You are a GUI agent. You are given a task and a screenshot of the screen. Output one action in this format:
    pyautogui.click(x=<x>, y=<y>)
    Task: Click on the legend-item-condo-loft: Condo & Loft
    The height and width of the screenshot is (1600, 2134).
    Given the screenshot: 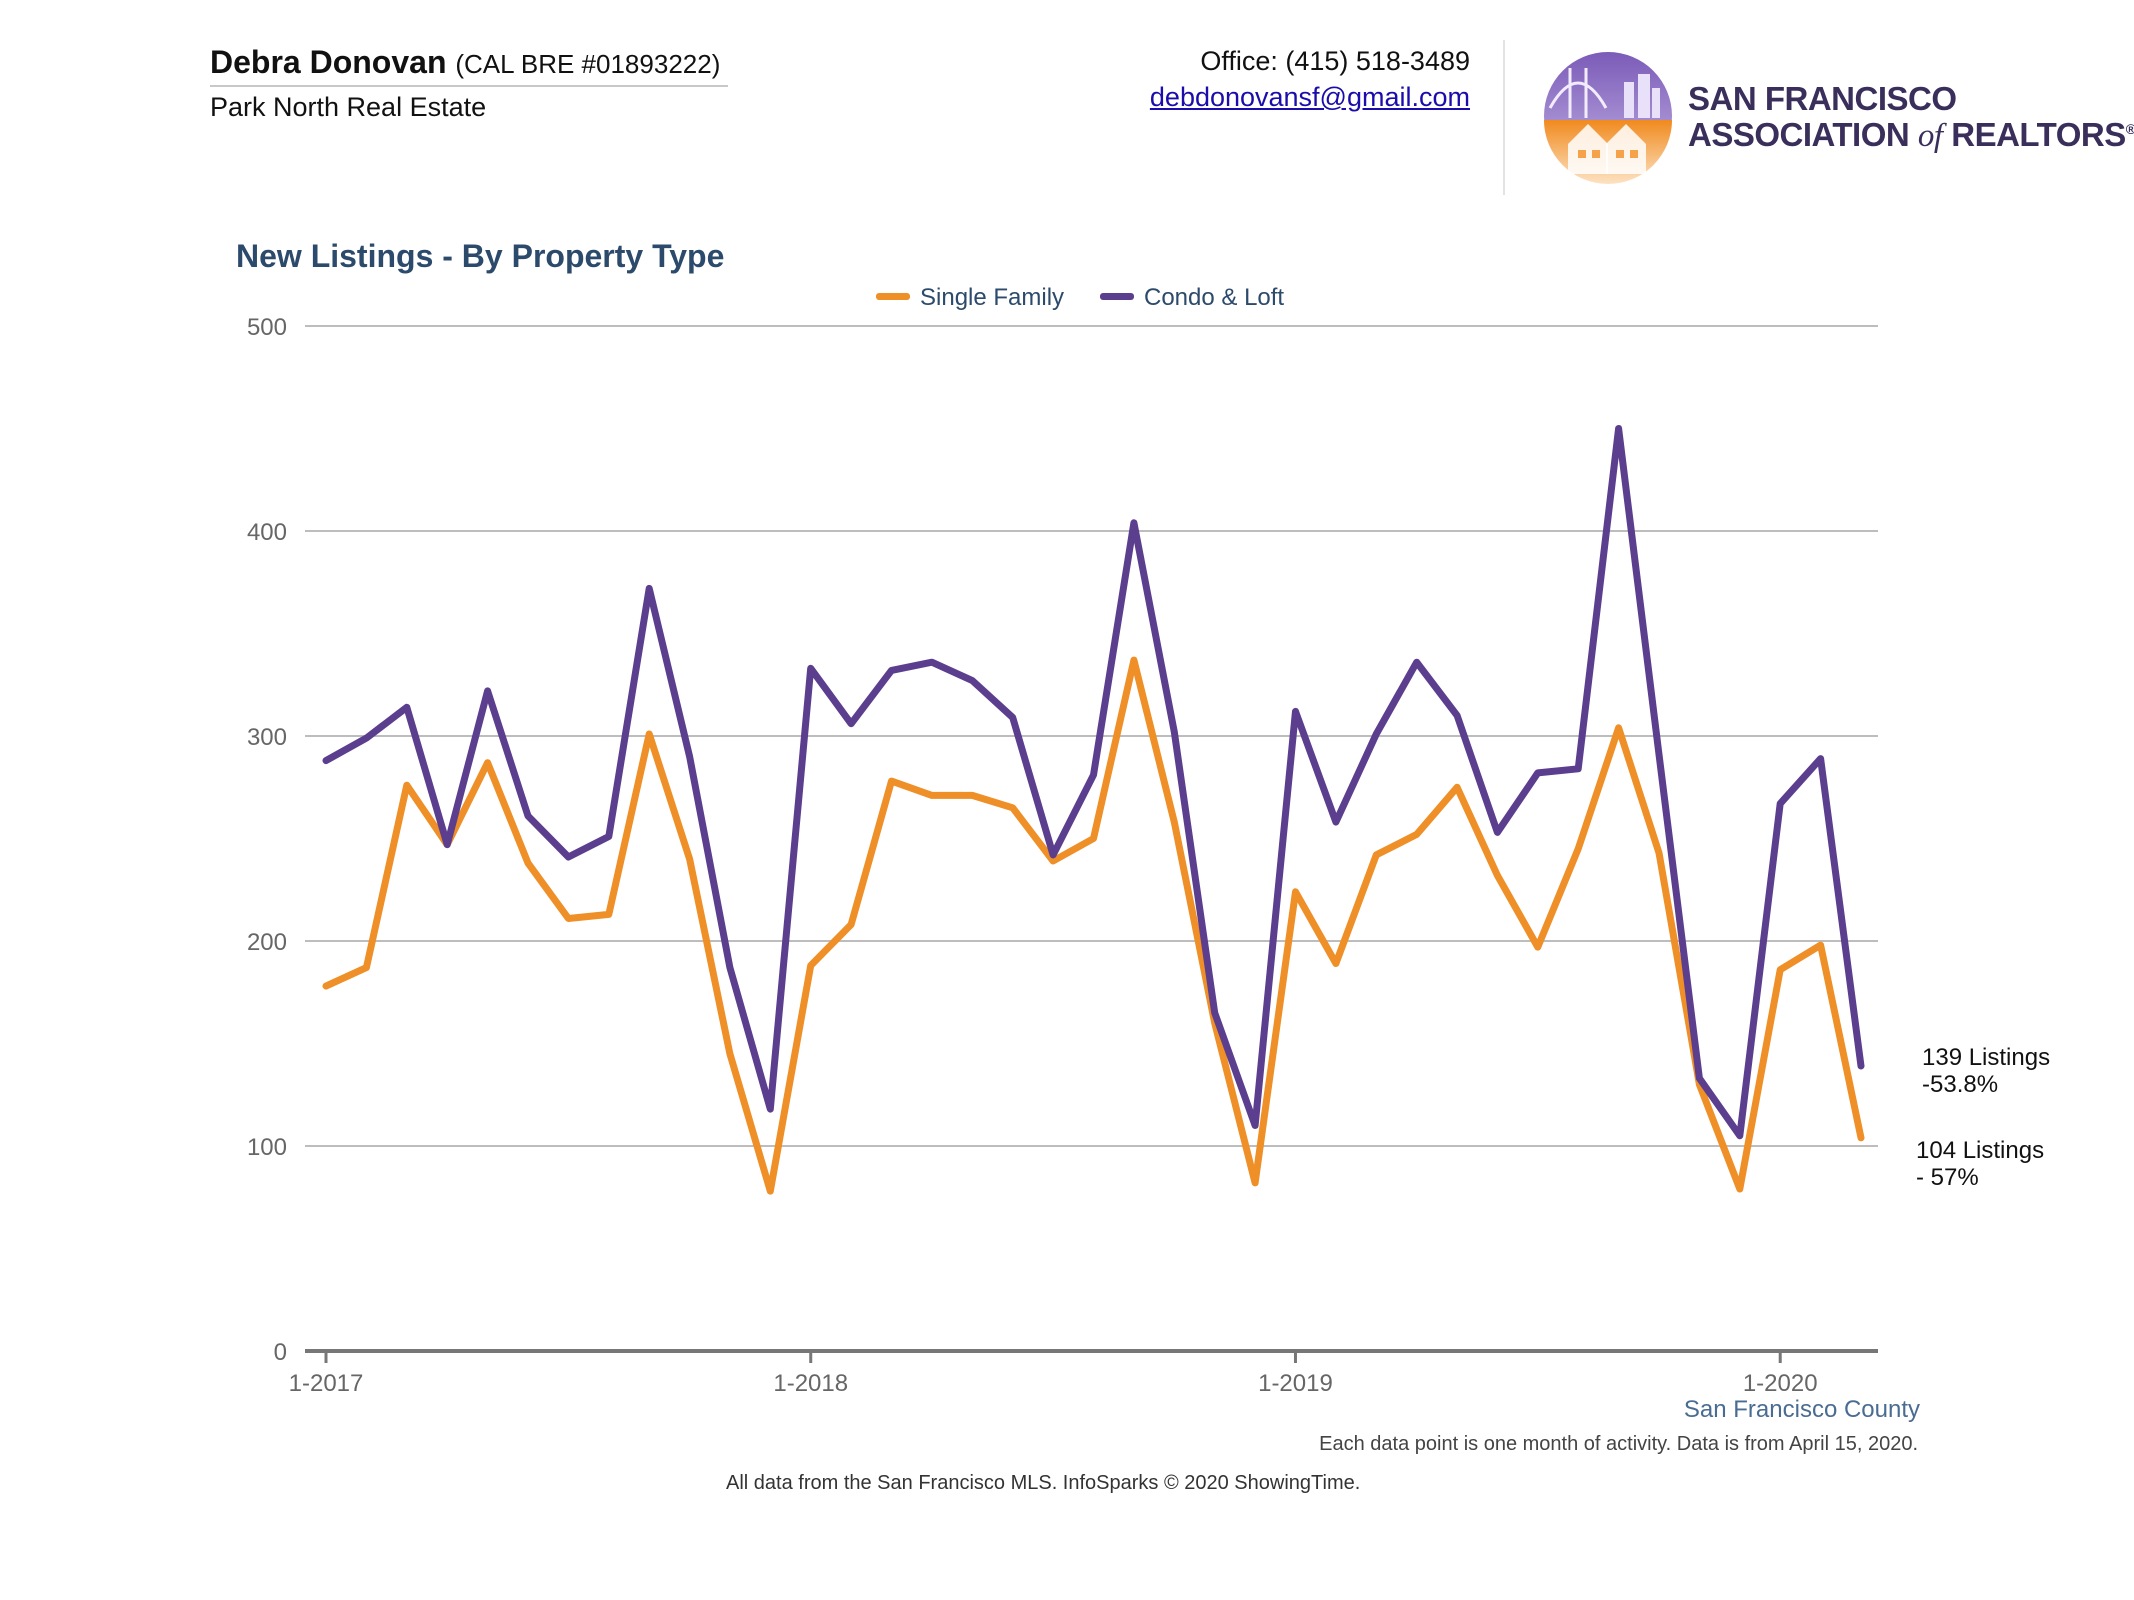 What is the action you would take?
    pyautogui.click(x=1192, y=298)
    